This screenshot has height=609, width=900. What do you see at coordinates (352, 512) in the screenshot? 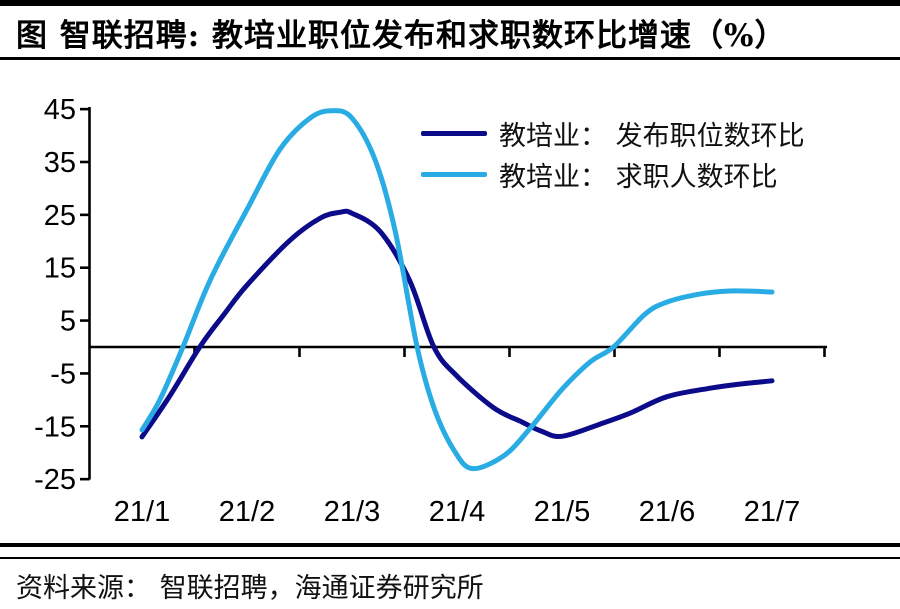
I see `x-axis-tick-label: 21/3` at bounding box center [352, 512].